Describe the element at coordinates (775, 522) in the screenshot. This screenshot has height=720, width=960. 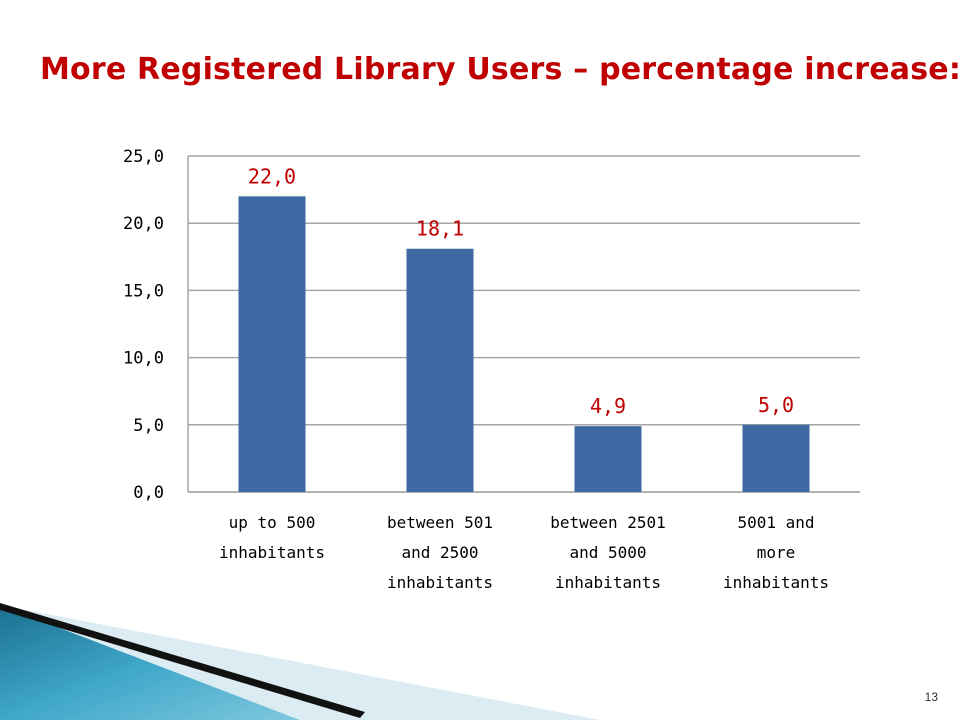
I see `category-label-line: 5001 and` at that location.